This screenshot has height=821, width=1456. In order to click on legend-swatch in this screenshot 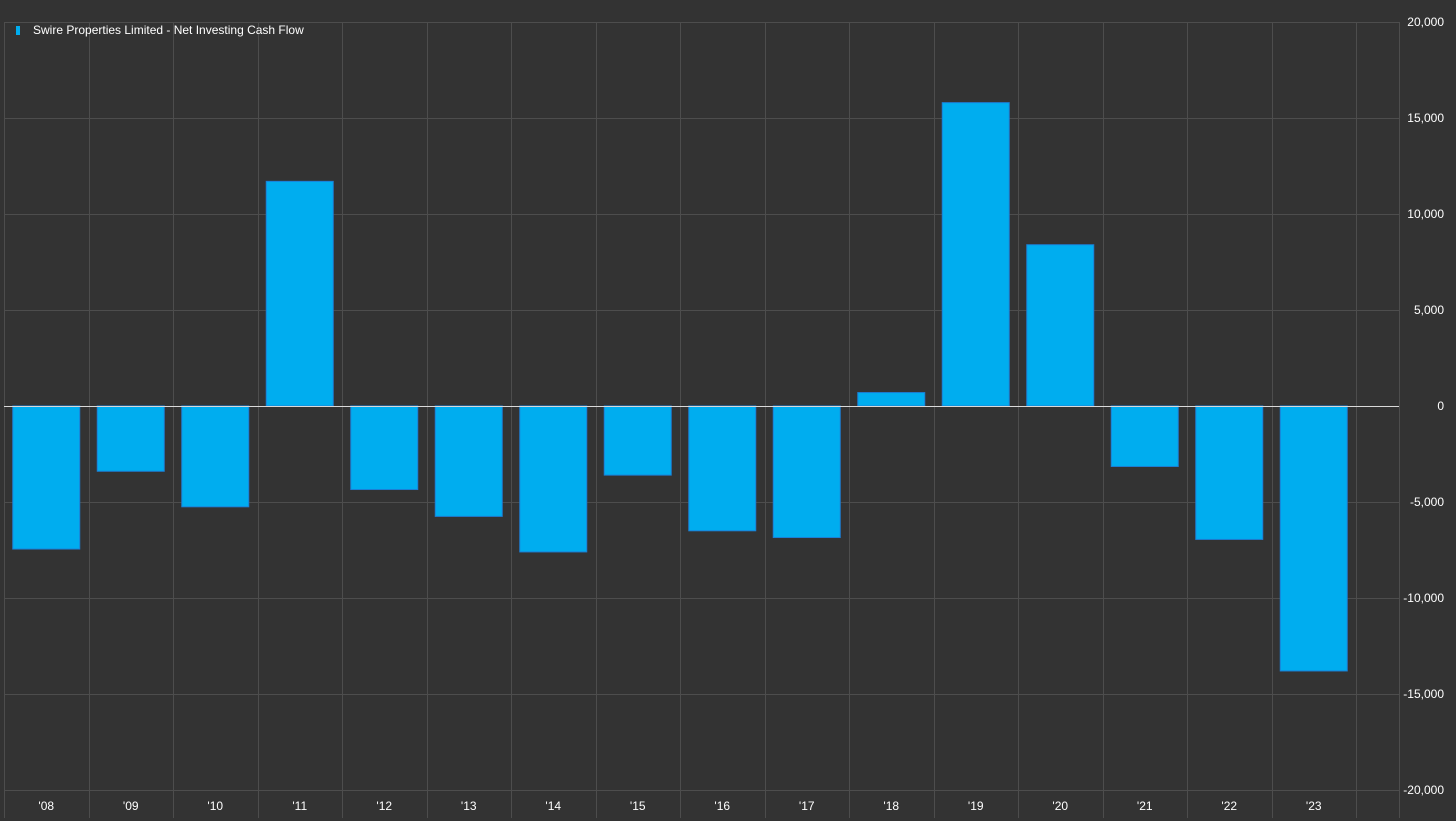, I will do `click(18, 30)`.